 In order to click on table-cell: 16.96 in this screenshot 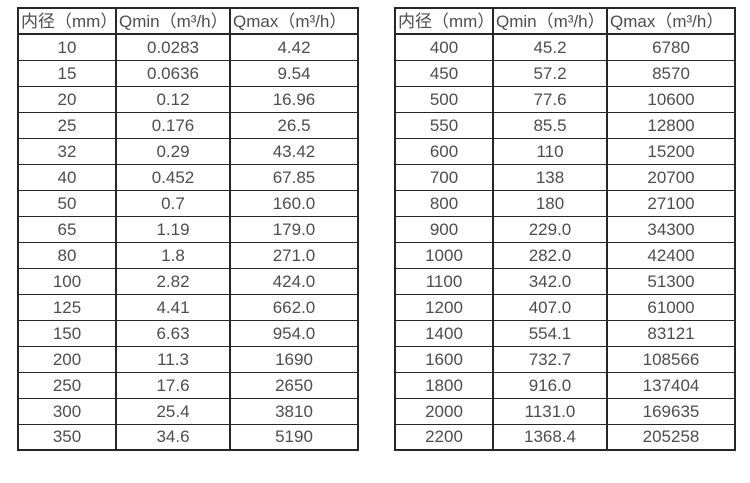, I will do `click(294, 99)`.